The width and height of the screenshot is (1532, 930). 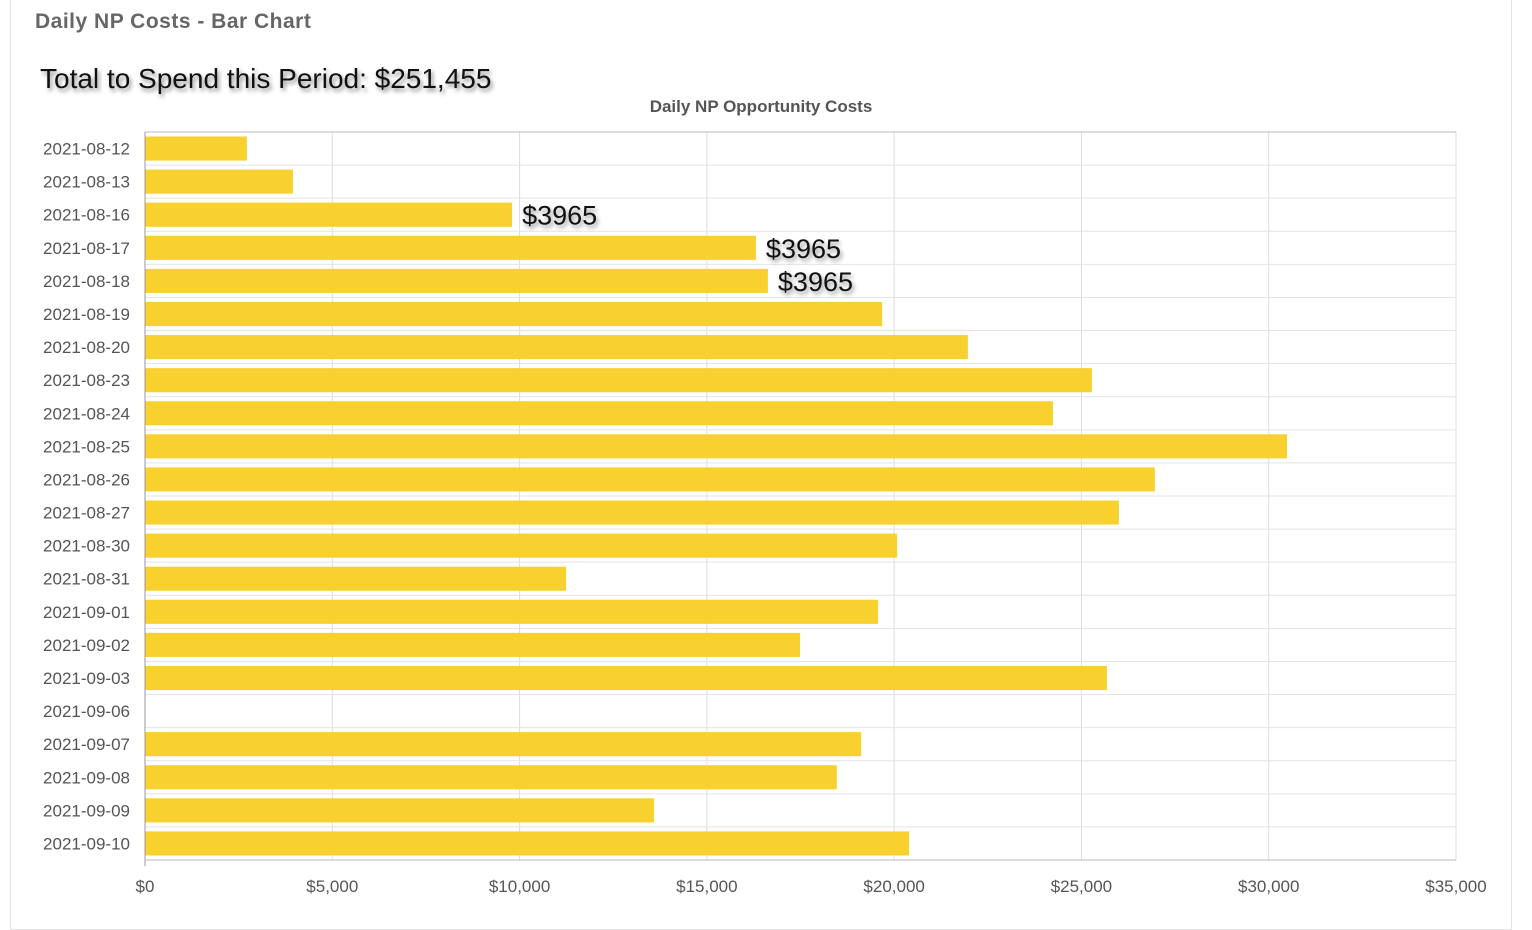 What do you see at coordinates (145, 886) in the screenshot?
I see `x-tick-label: $0` at bounding box center [145, 886].